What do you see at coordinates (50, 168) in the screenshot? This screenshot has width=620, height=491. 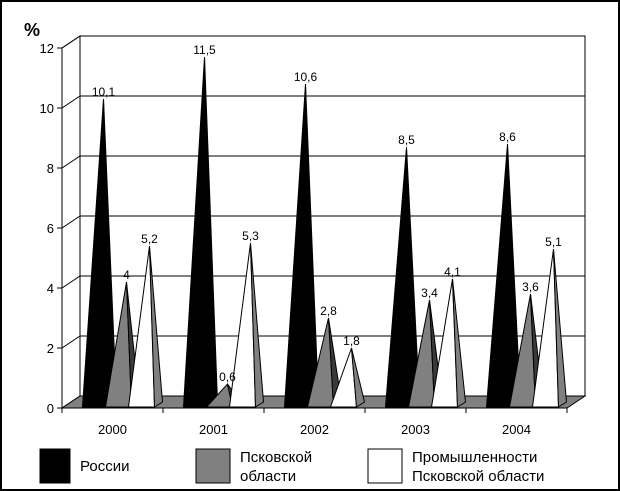 I see `y-tick-label: 8` at bounding box center [50, 168].